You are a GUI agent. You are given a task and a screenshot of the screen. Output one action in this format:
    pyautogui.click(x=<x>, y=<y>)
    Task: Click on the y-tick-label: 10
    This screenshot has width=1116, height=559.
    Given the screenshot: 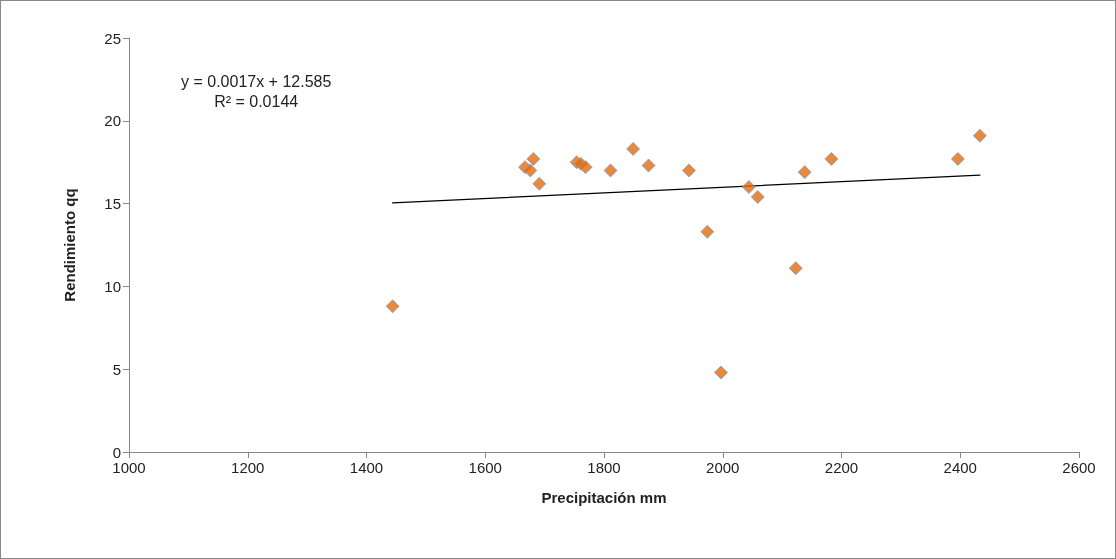 What is the action you would take?
    pyautogui.click(x=112, y=286)
    